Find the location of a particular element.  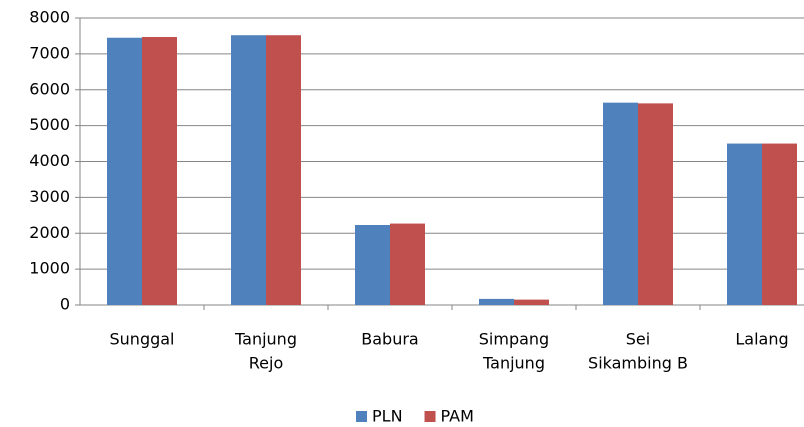

x-tick-label: Simpang is located at coordinates (514, 339).